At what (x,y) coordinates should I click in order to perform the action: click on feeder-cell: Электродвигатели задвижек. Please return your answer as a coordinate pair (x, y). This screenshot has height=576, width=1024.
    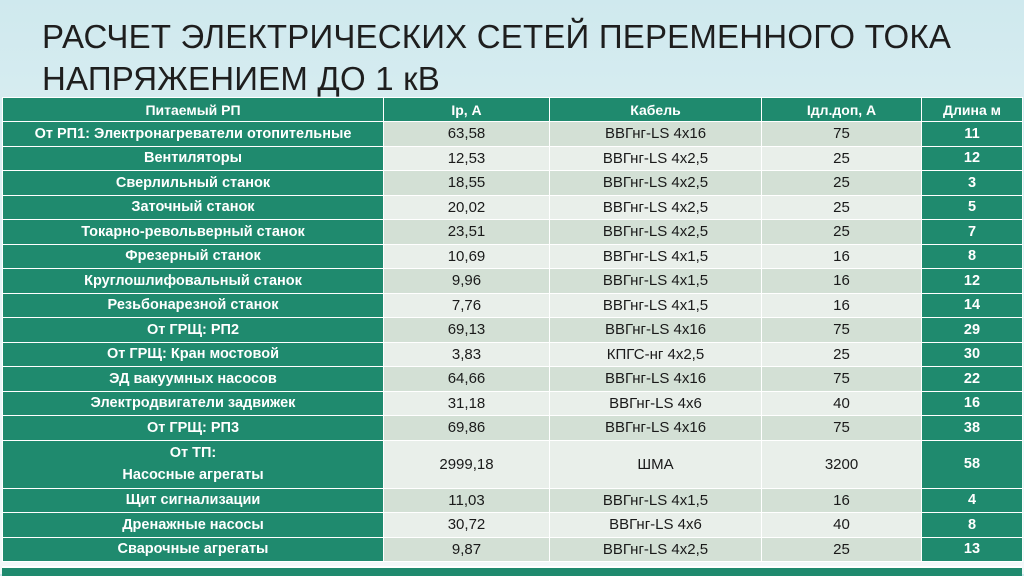
    Looking at the image, I should click on (193, 403).